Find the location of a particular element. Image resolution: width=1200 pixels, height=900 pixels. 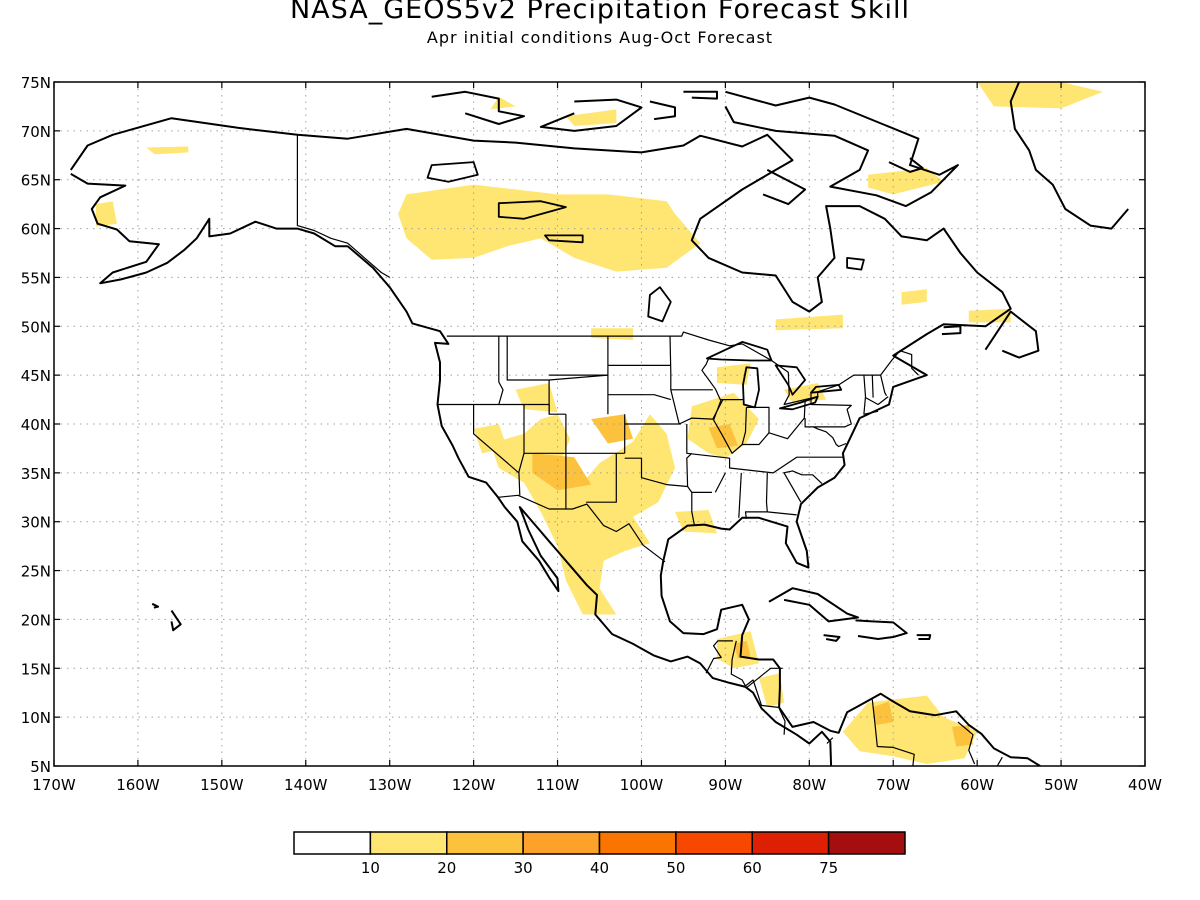

chart-subtitle: Apr initial conditions Aug-Oct Forecast is located at coordinates (600, 37).